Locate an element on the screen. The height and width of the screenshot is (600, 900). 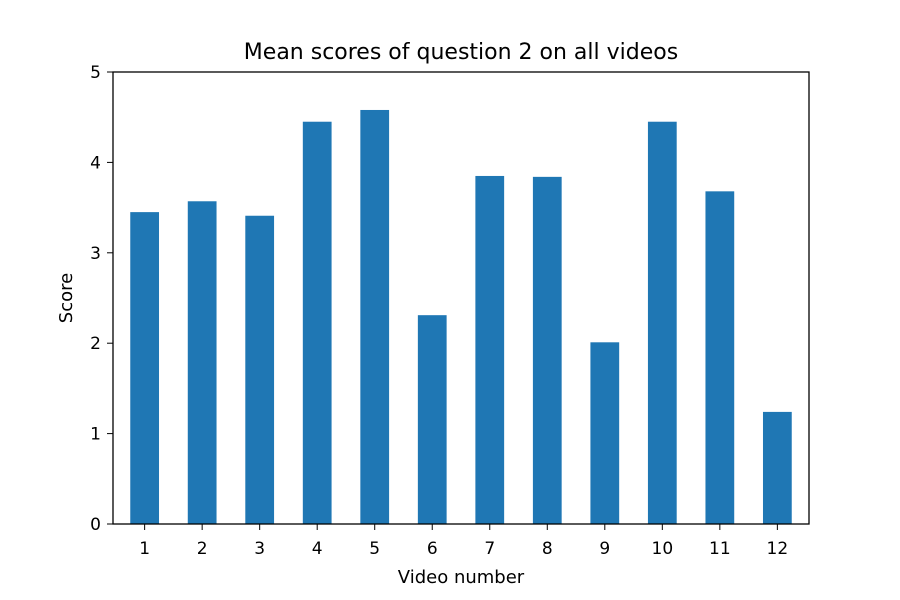
x-tick-label: 5 is located at coordinates (374, 549).